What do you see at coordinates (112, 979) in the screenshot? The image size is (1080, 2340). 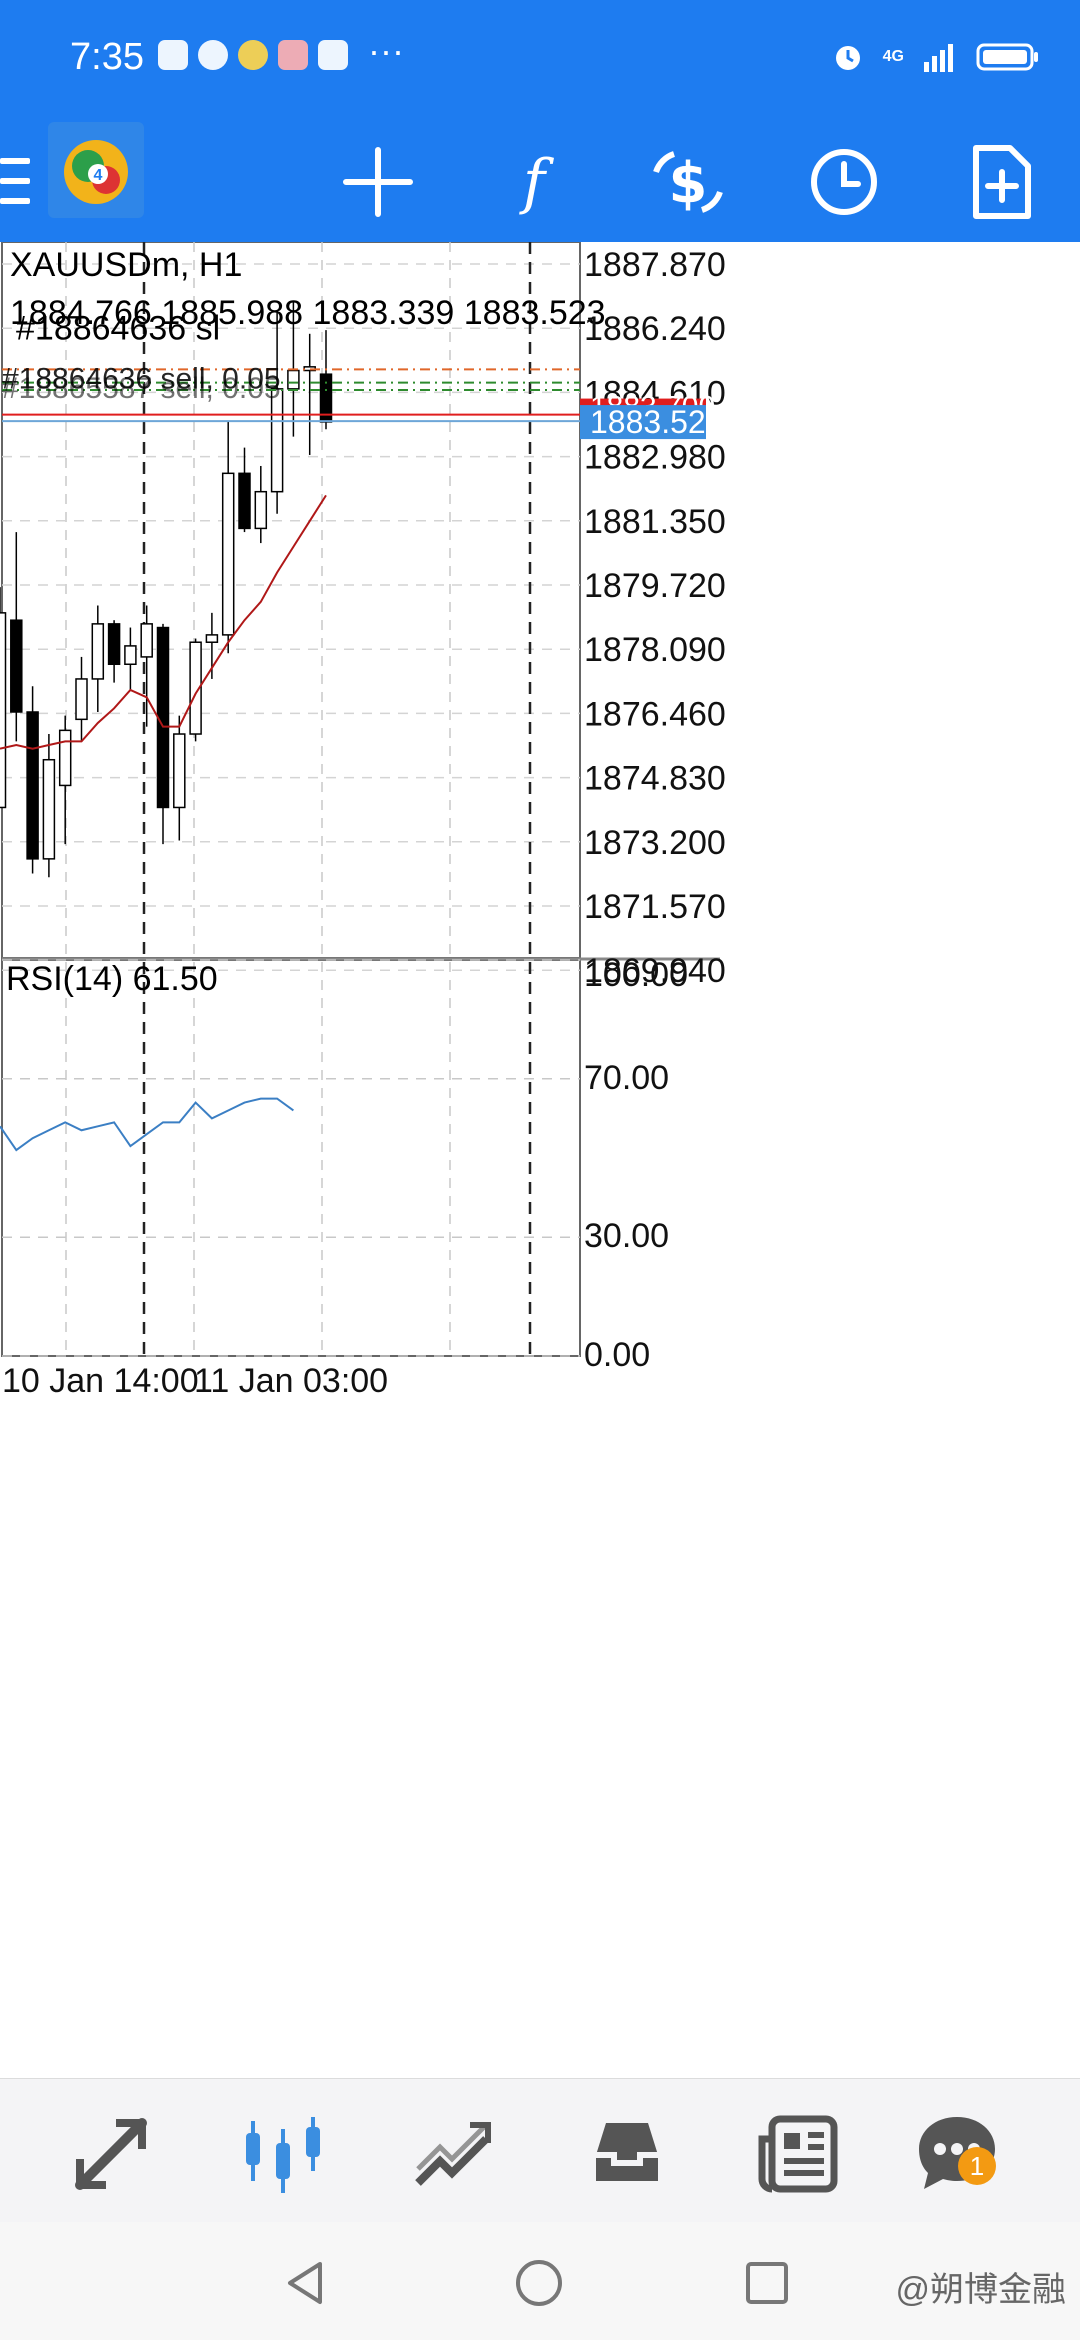 I see `rsi-label: RSI(14) 61.50` at bounding box center [112, 979].